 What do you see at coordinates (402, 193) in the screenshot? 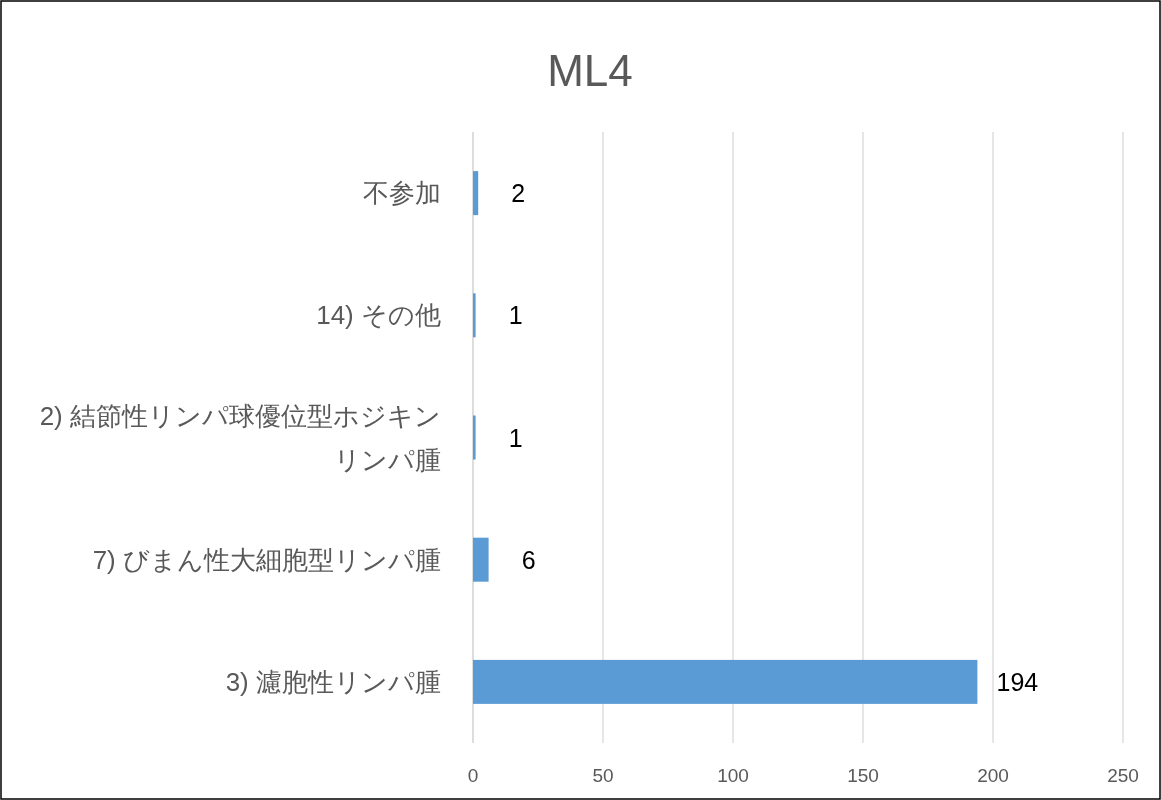
I see `y-tick-label: 不参加` at bounding box center [402, 193].